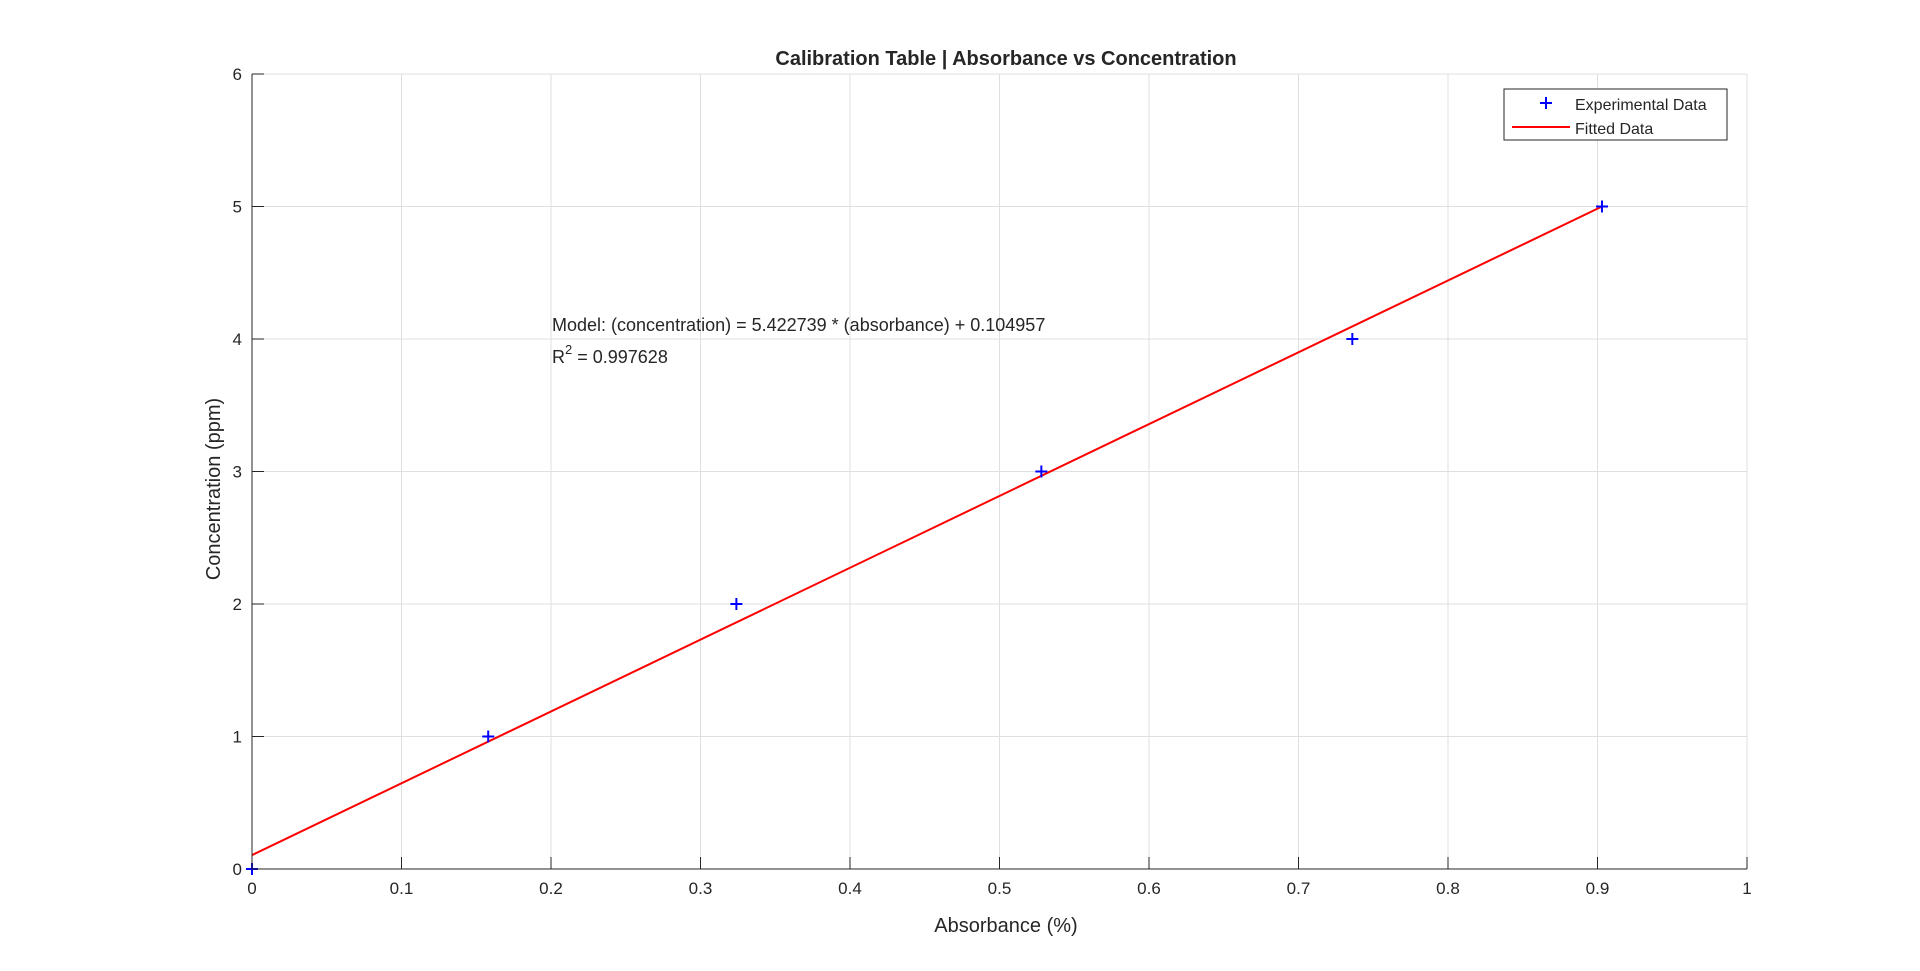 The height and width of the screenshot is (971, 1920). I want to click on y-tick-label-0: 0, so click(237, 869).